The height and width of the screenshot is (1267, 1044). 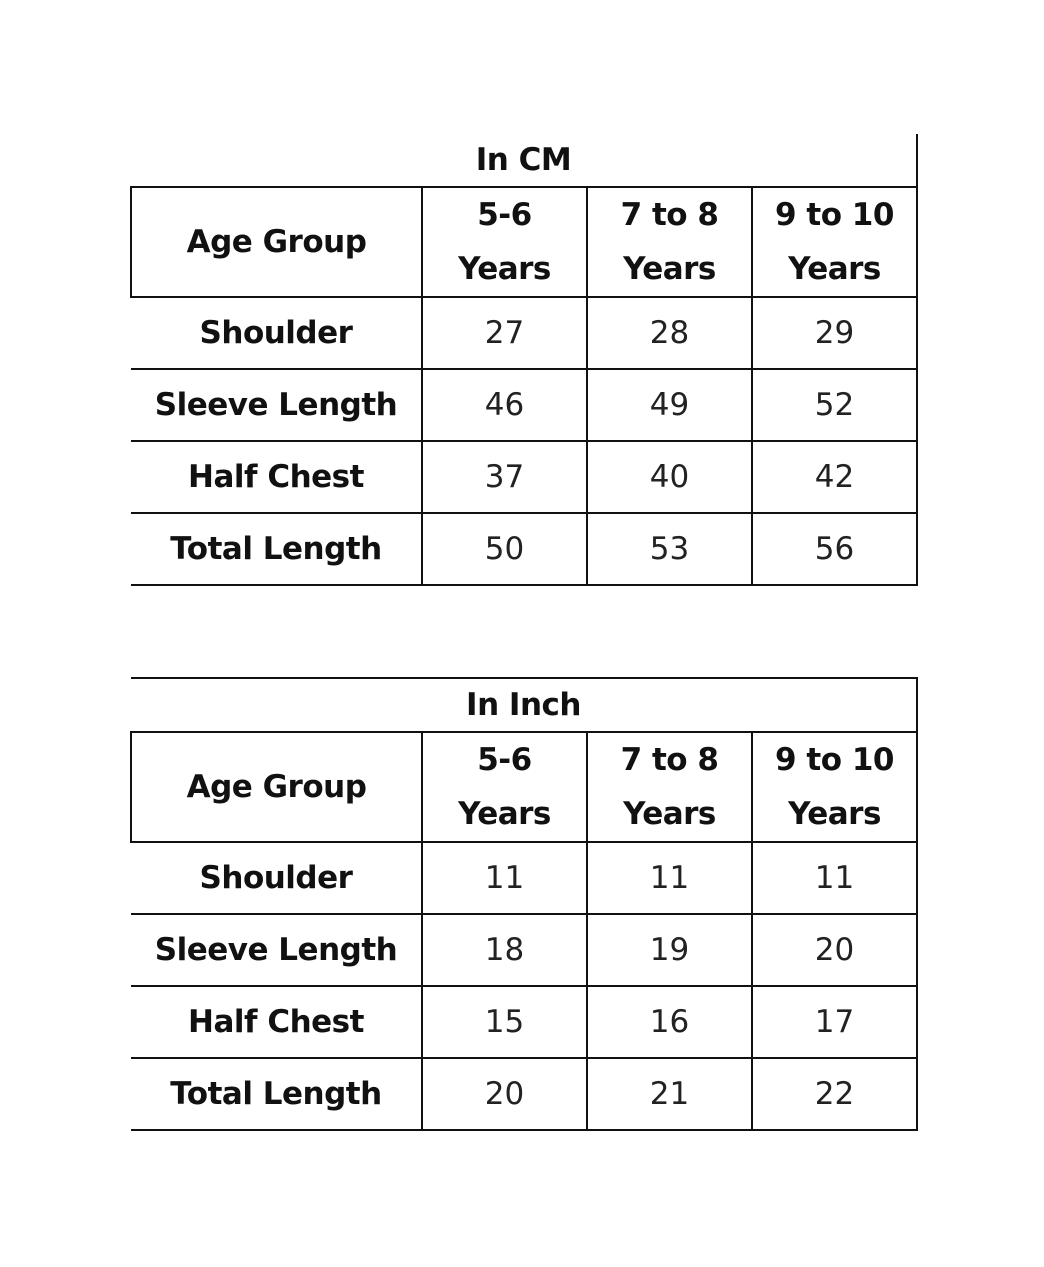 What do you see at coordinates (834, 477) in the screenshot?
I see `table-cell: 42` at bounding box center [834, 477].